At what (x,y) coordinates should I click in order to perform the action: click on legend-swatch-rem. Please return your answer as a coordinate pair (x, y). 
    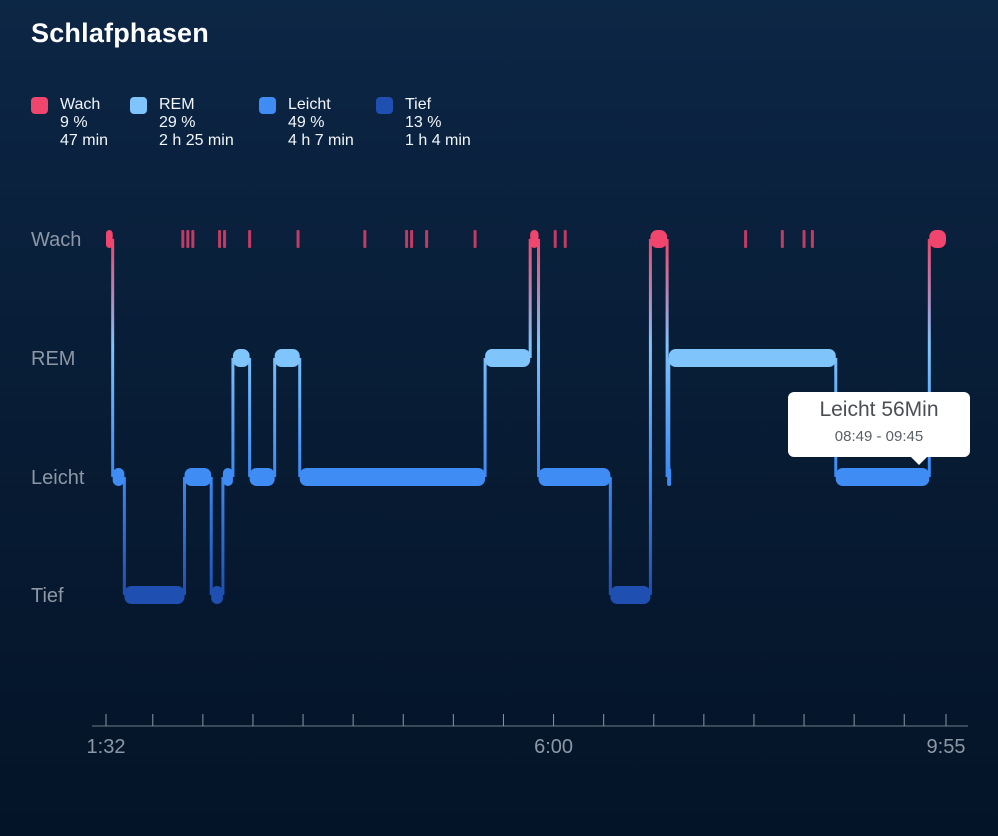
    Looking at the image, I should click on (138, 105).